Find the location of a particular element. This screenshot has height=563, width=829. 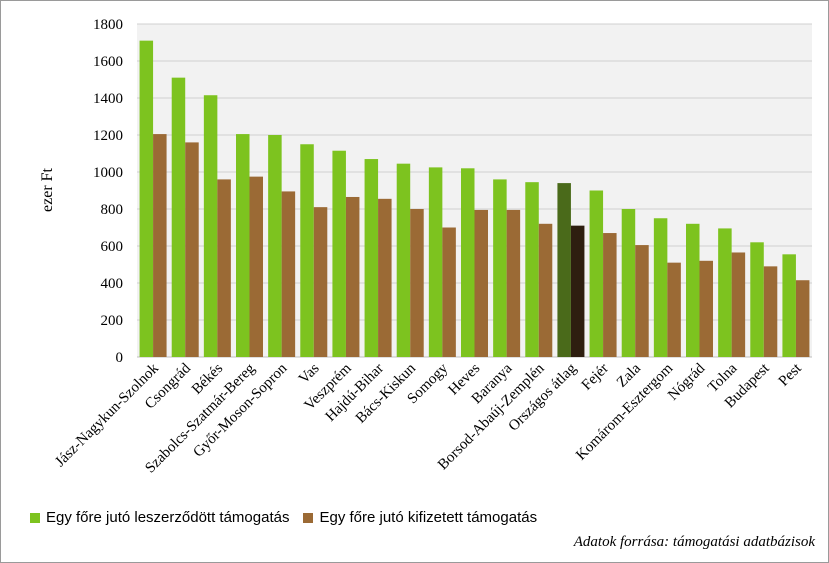

legend-item-contracted: Egy főre jutó leszerződött támogatás is located at coordinates (159, 517).